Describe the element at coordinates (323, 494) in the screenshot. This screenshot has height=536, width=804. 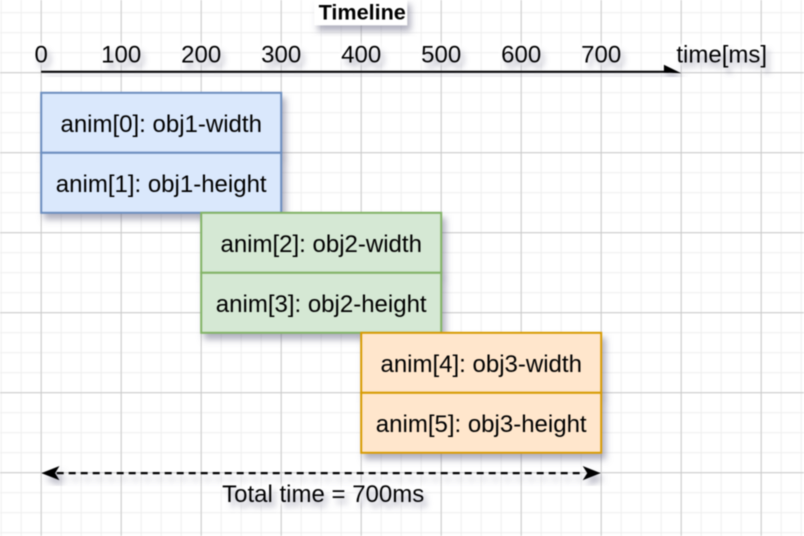
I see `svg-text: Total time = 700ms` at that location.